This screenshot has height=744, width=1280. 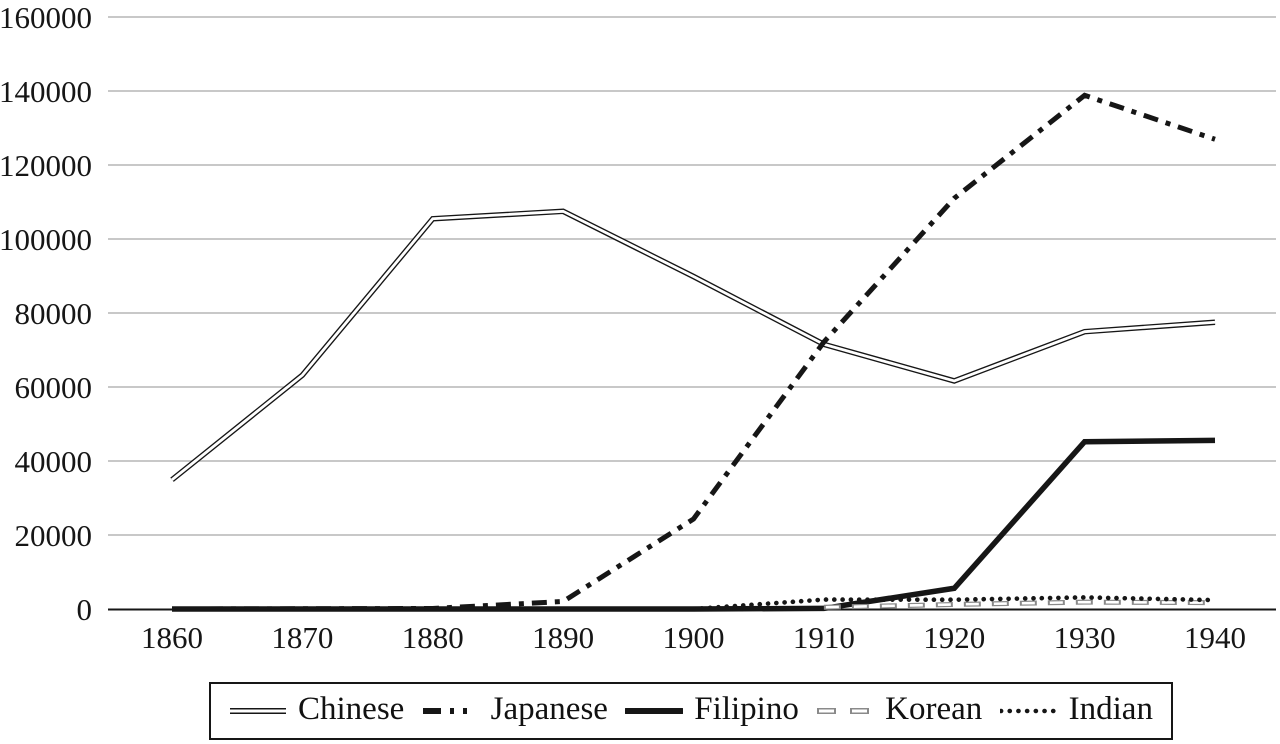 What do you see at coordinates (54, 461) in the screenshot?
I see `y-tick-label: 40000` at bounding box center [54, 461].